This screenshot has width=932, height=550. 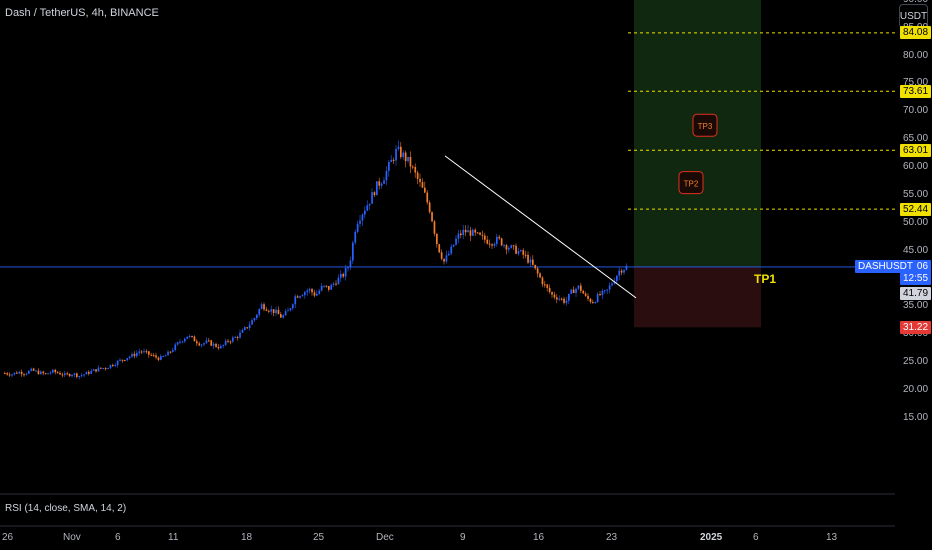 What do you see at coordinates (916, 83) in the screenshot?
I see `price-tick: 75.00` at bounding box center [916, 83].